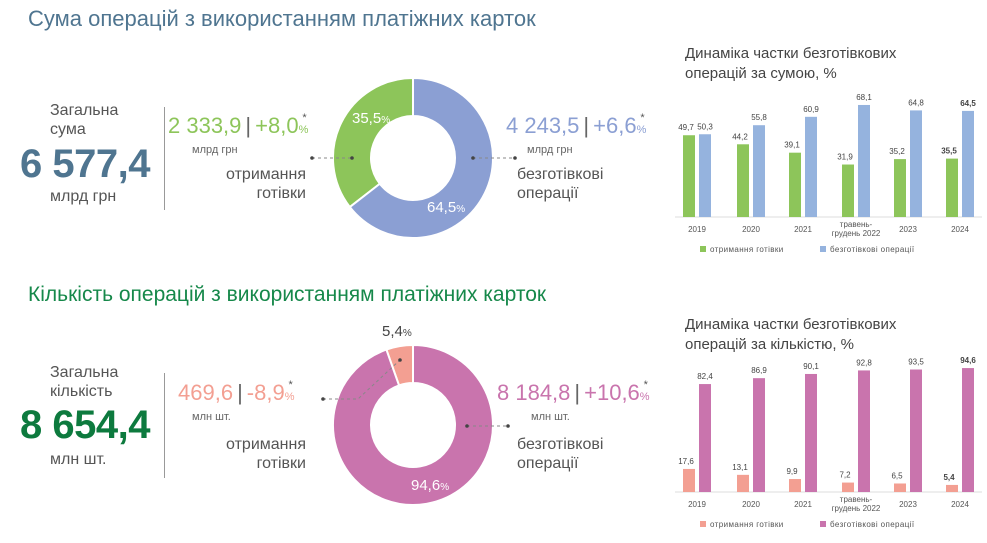 The height and width of the screenshot is (543, 987). I want to click on bar-value-label: 82,4, so click(705, 376).